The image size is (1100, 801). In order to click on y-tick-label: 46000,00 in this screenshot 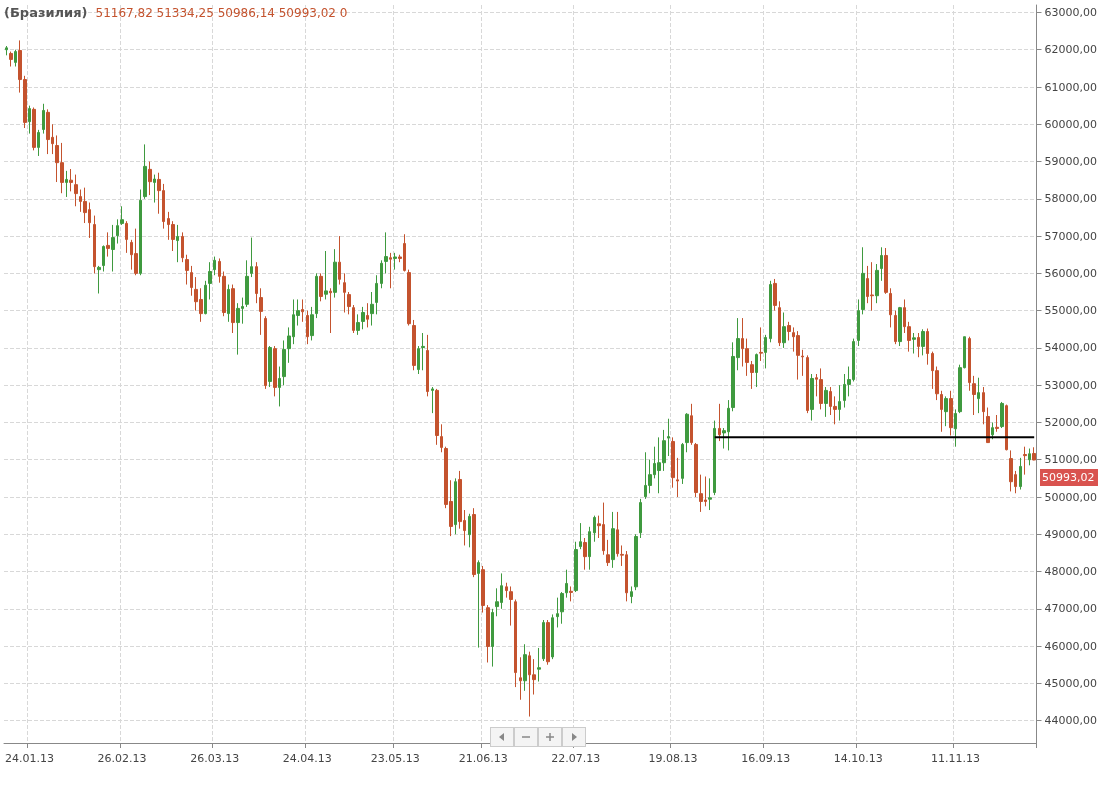, I will do `click(1071, 646)`.